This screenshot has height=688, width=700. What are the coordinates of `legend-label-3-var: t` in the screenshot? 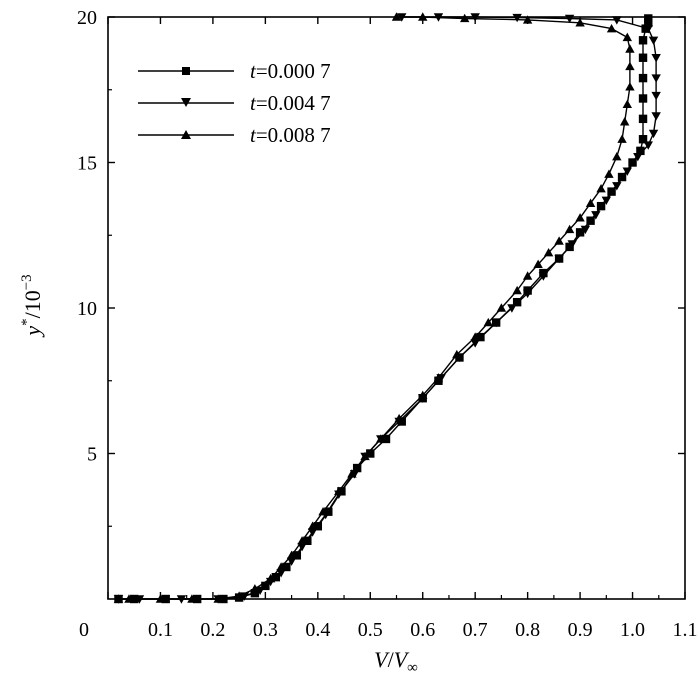 It's located at (253, 135).